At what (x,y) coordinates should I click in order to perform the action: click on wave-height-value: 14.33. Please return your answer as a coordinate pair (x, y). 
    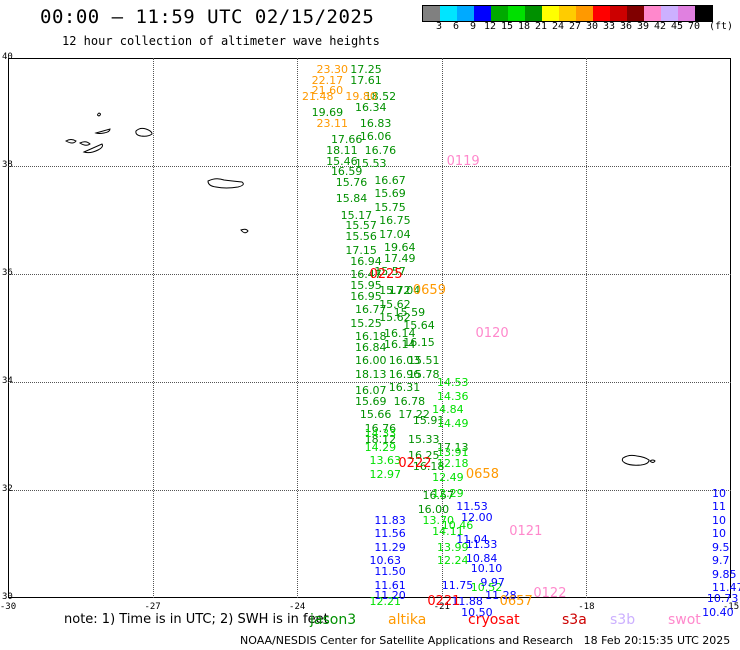
    Looking at the image, I should click on (380, 434).